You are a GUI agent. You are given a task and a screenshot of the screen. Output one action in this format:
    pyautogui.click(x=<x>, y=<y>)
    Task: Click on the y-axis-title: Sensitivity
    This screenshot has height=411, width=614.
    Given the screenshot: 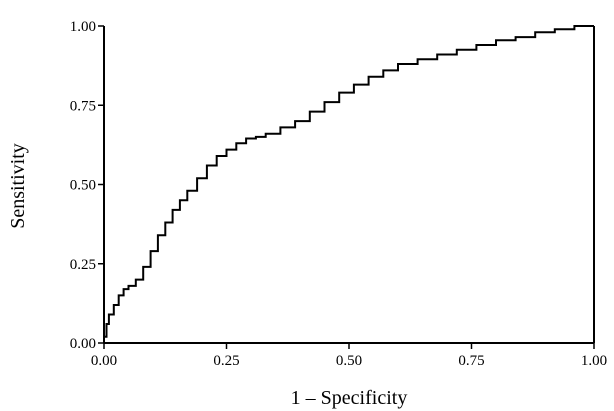 What is the action you would take?
    pyautogui.click(x=18, y=186)
    